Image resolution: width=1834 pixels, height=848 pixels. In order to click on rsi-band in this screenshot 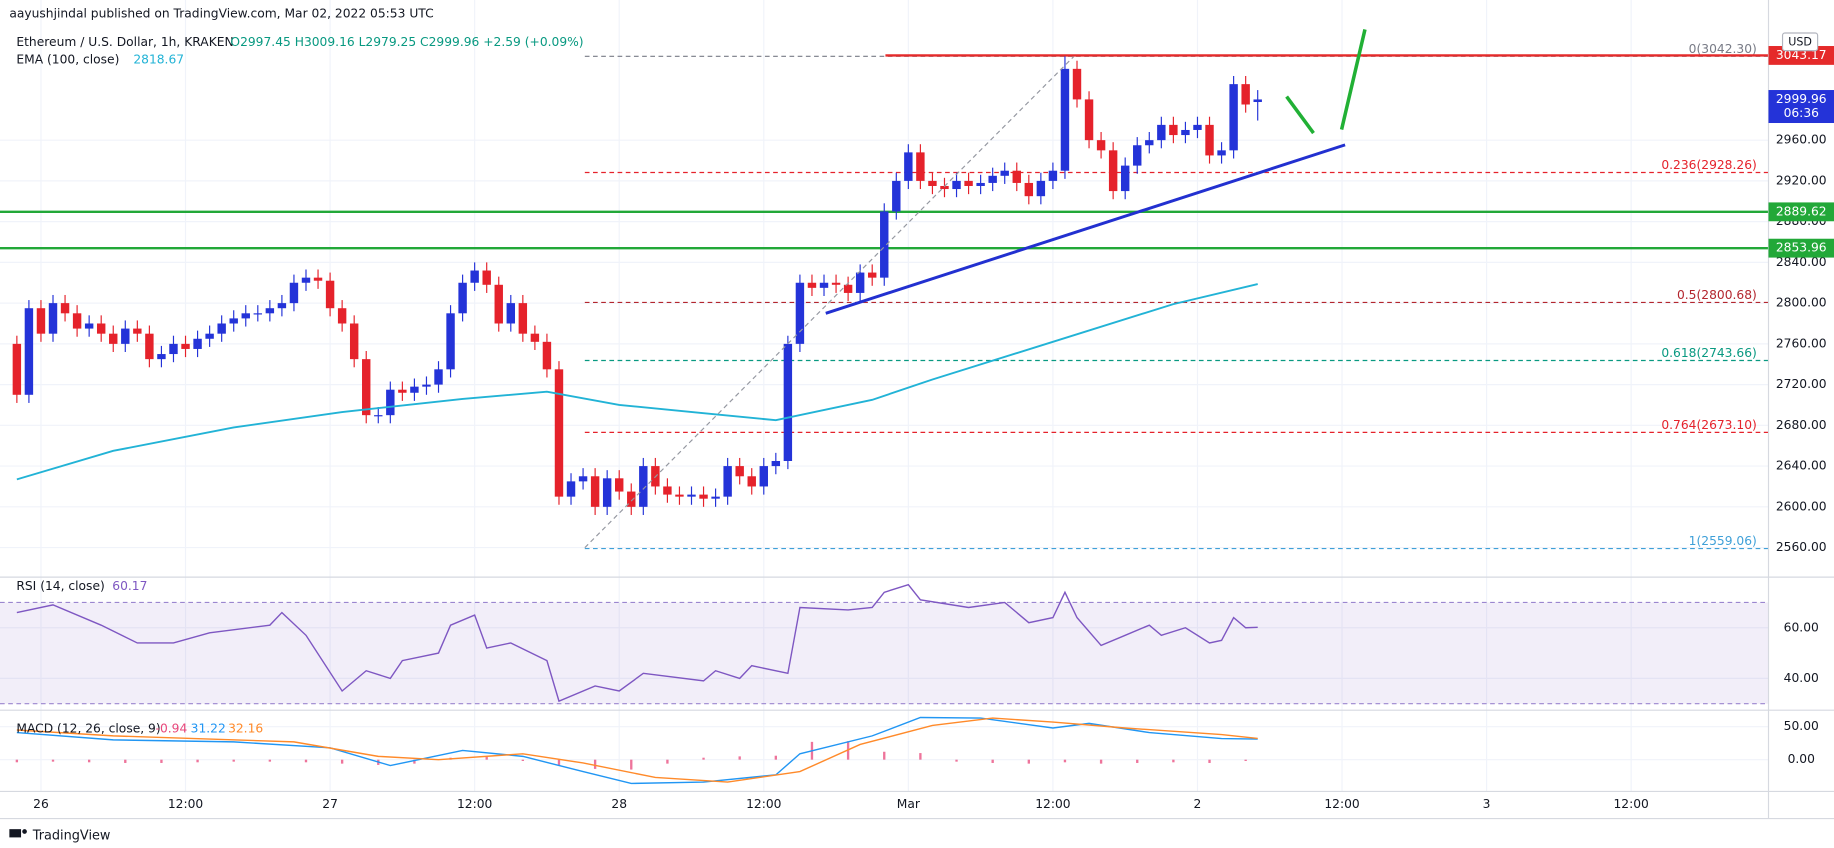, I will do `click(884, 653)`.